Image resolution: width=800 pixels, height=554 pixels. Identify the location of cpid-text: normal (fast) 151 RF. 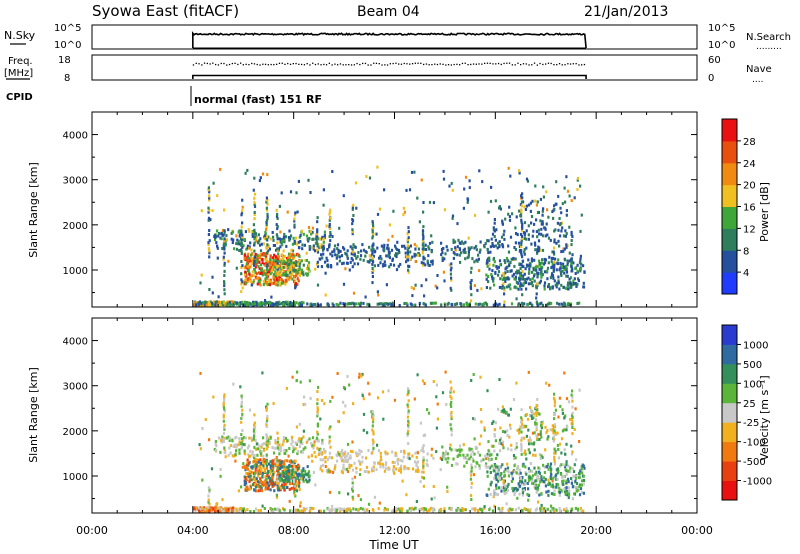
(258, 99).